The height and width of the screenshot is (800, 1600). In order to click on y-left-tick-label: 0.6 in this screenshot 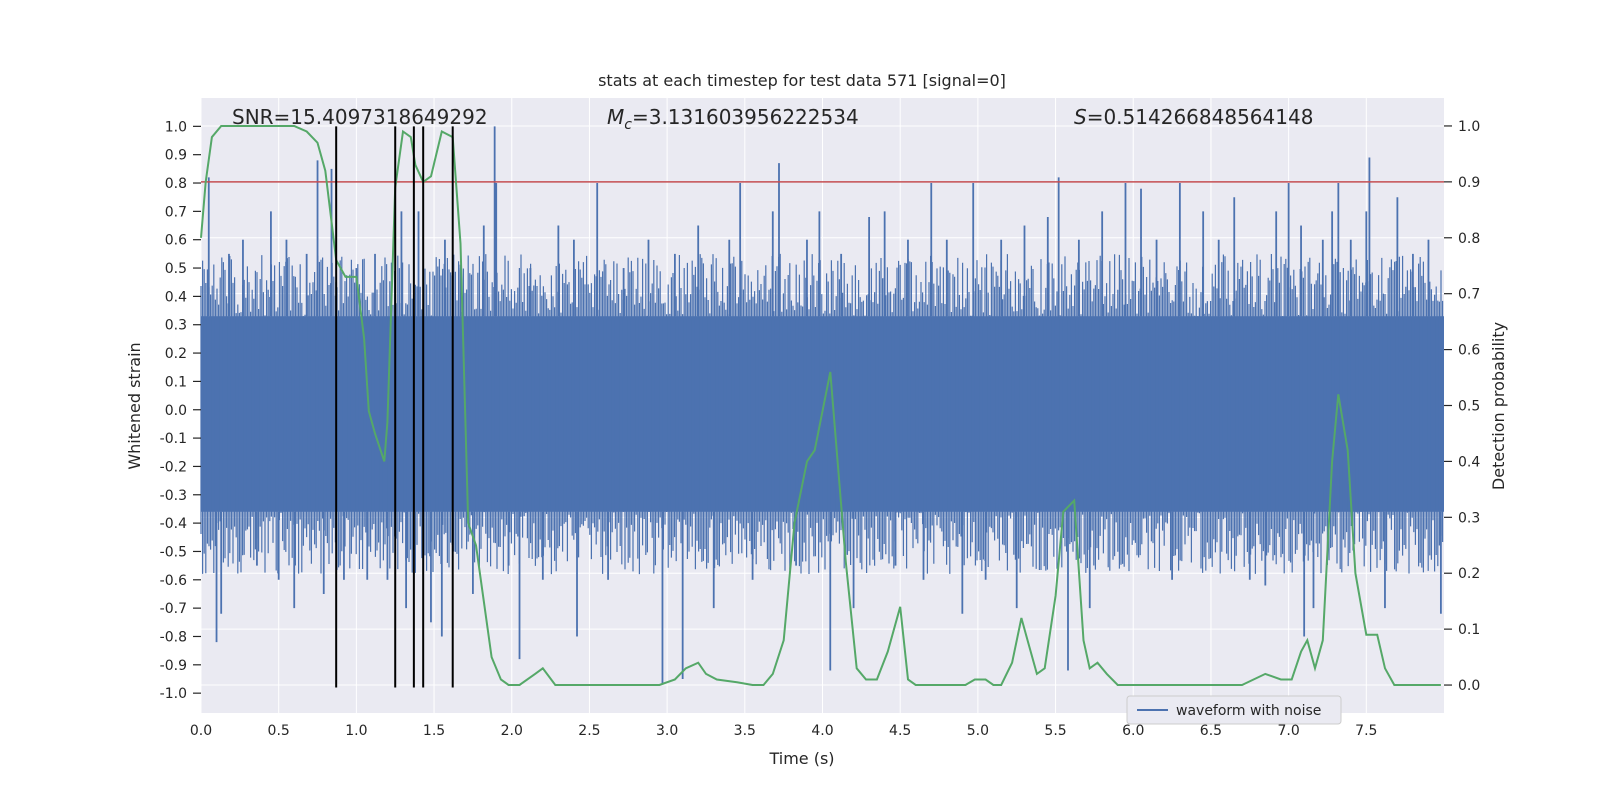, I will do `click(176, 241)`.